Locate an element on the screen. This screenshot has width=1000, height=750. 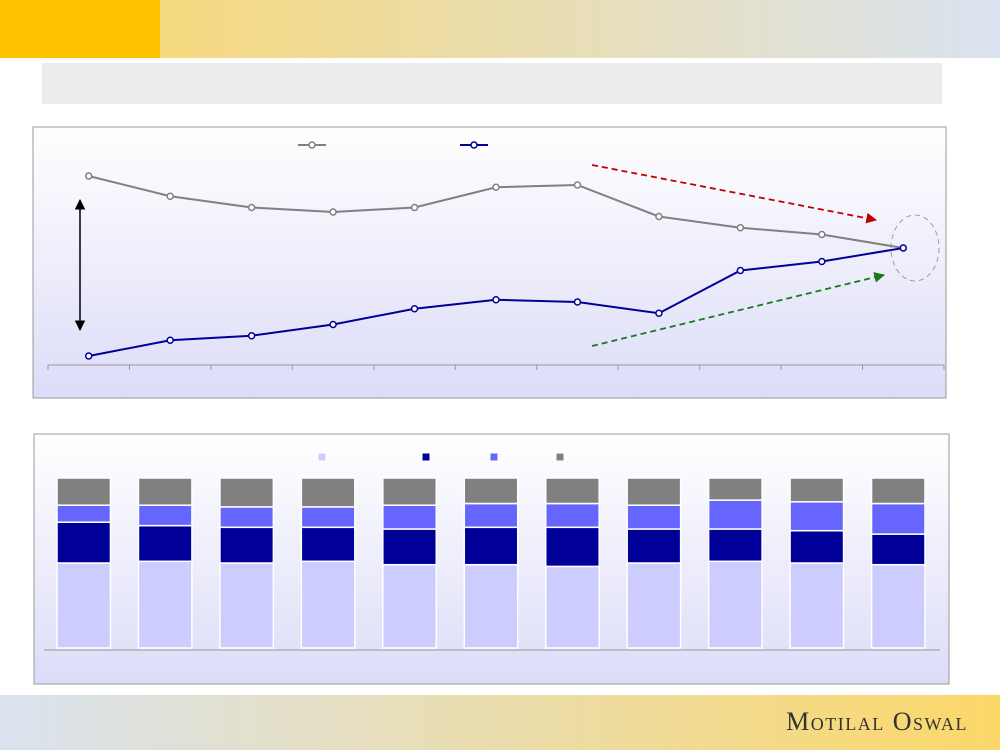
header-band is located at coordinates (500, 29).